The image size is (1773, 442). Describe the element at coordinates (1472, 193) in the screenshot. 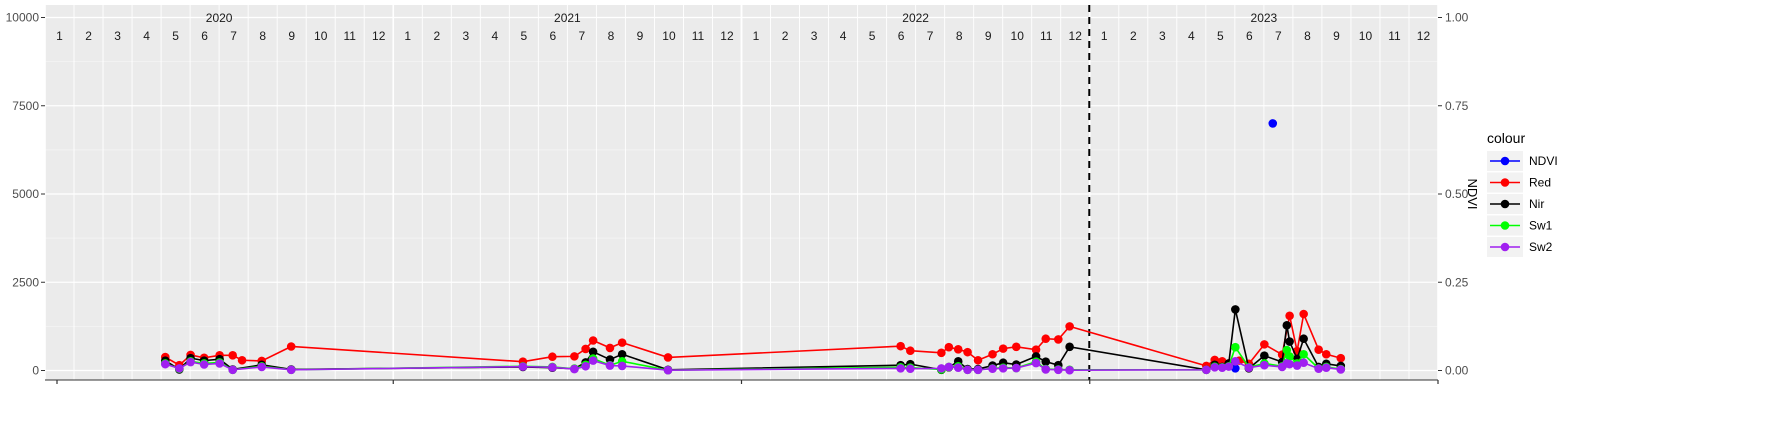

I see `y2-axis-title: NDVI` at that location.